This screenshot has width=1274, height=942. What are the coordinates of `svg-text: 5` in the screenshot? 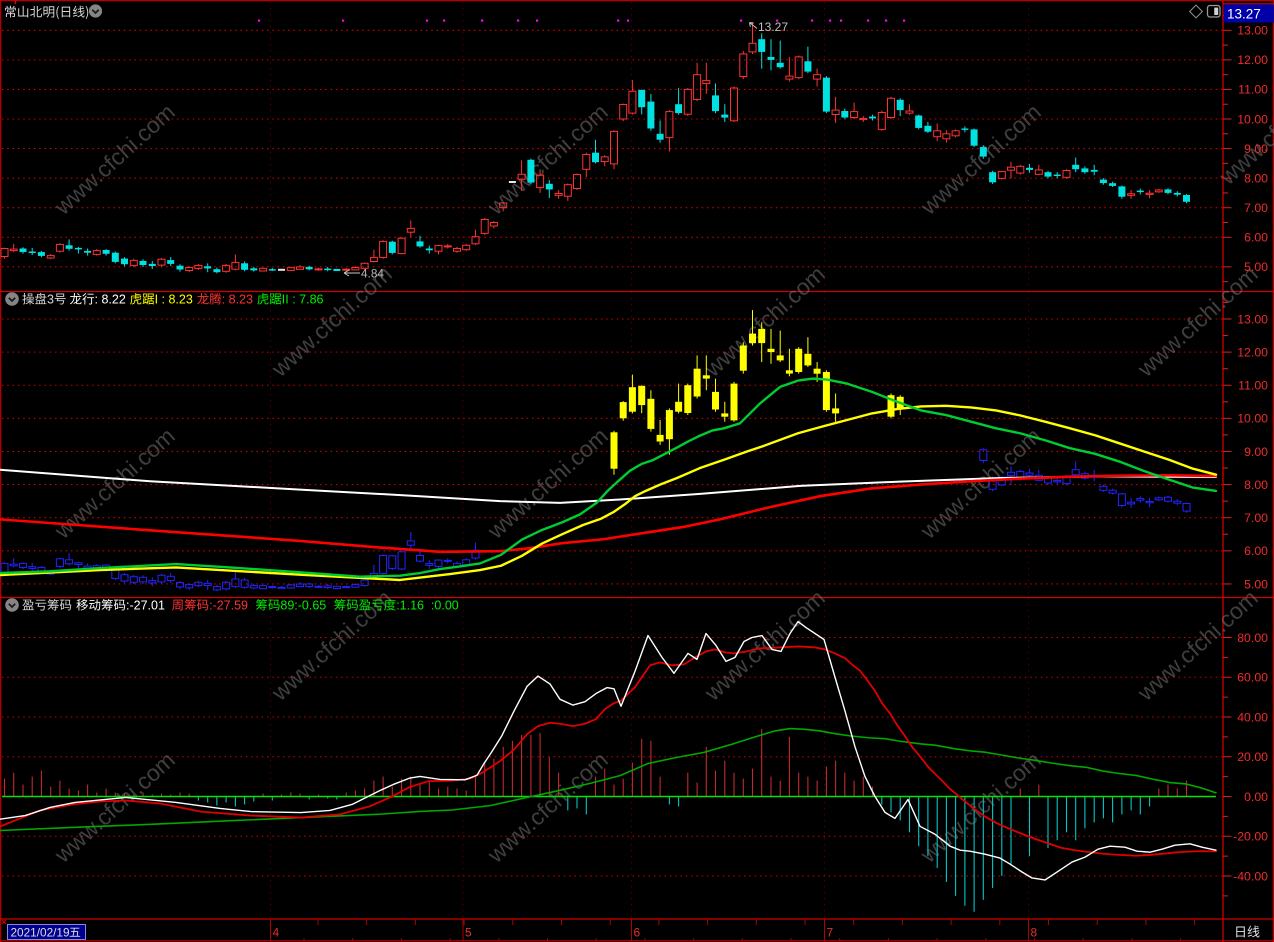 It's located at (468, 933).